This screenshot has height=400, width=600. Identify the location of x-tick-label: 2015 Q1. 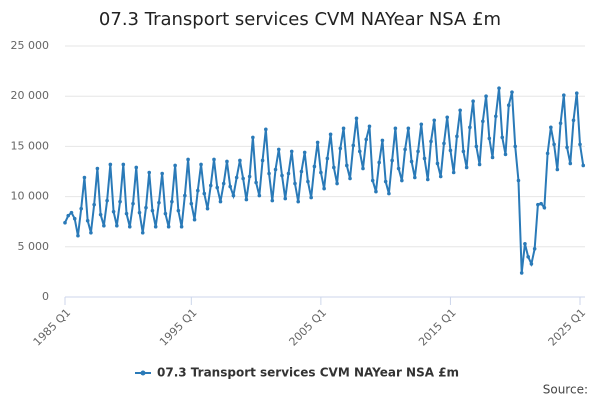
(437, 327).